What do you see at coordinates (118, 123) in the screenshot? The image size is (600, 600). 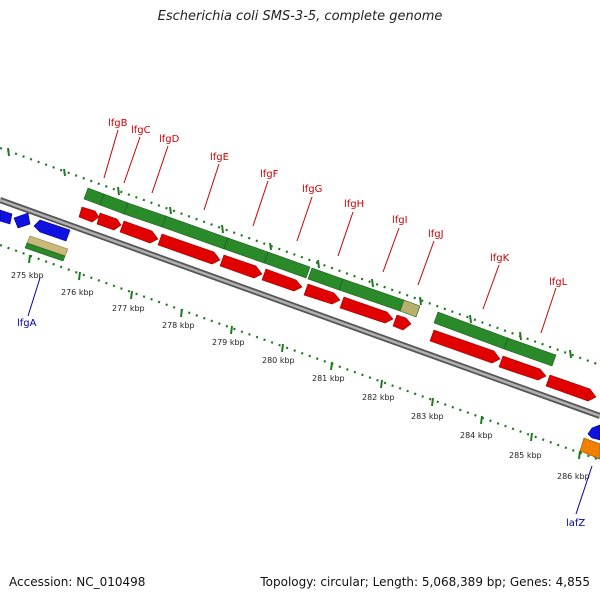 I see `gene-label-lfgb: lfgB` at bounding box center [118, 123].